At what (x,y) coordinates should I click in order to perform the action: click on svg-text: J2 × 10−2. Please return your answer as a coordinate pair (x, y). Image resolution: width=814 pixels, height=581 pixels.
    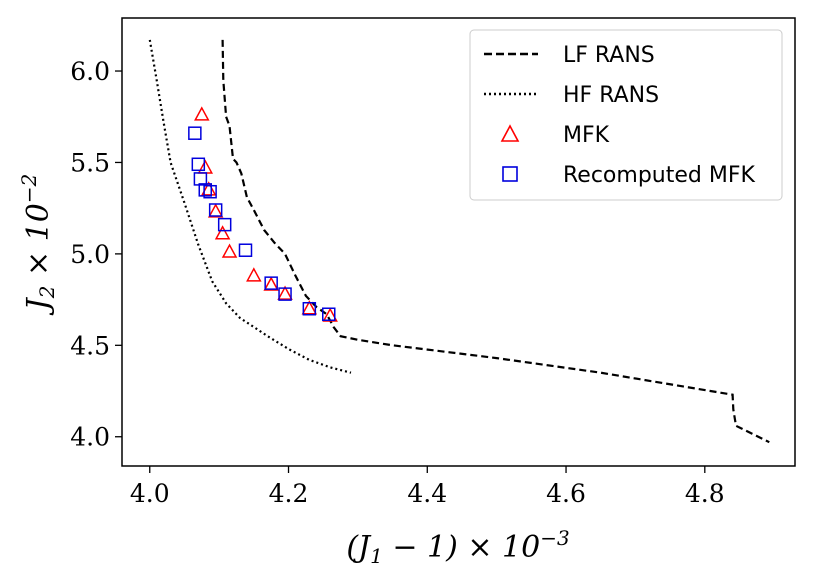
    Looking at the image, I should click on (38, 245).